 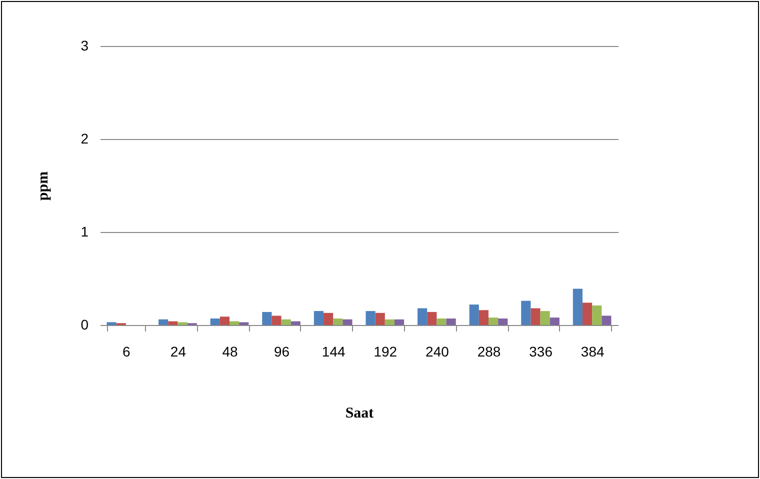 What do you see at coordinates (126, 352) in the screenshot?
I see `x-tick-label: 6` at bounding box center [126, 352].